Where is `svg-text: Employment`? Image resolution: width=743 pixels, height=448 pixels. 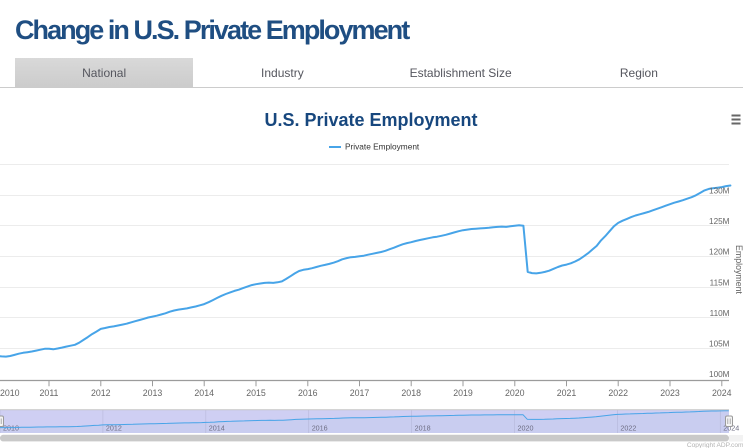 svg-text: Employment is located at coordinates (738, 269).